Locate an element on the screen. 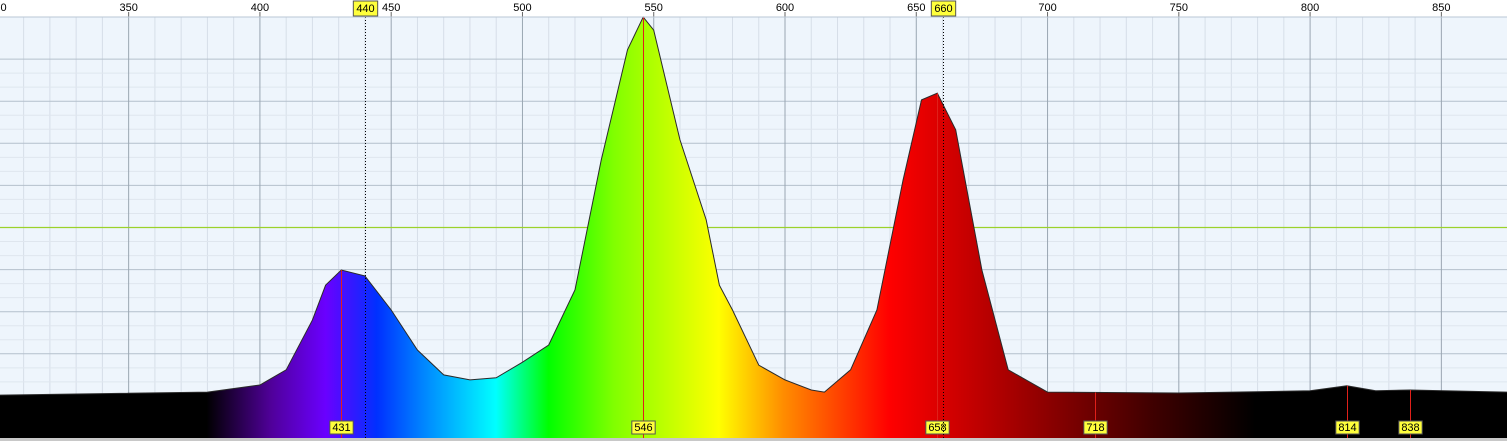  x-tick-label: 550 is located at coordinates (654, 8).